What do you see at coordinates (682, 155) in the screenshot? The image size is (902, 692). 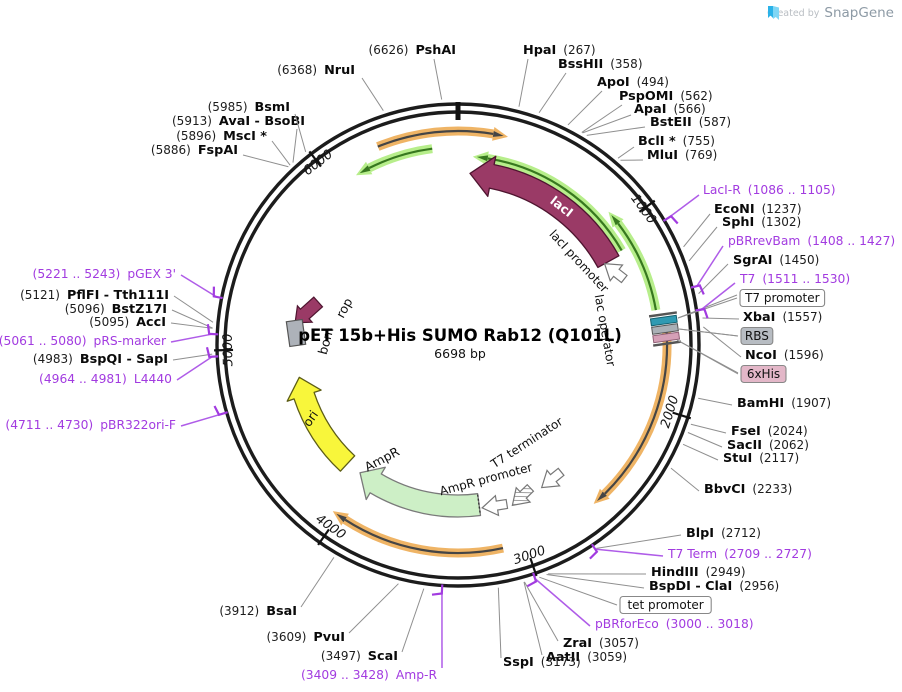 I see `site-label-mlui: MluI (769)` at bounding box center [682, 155].